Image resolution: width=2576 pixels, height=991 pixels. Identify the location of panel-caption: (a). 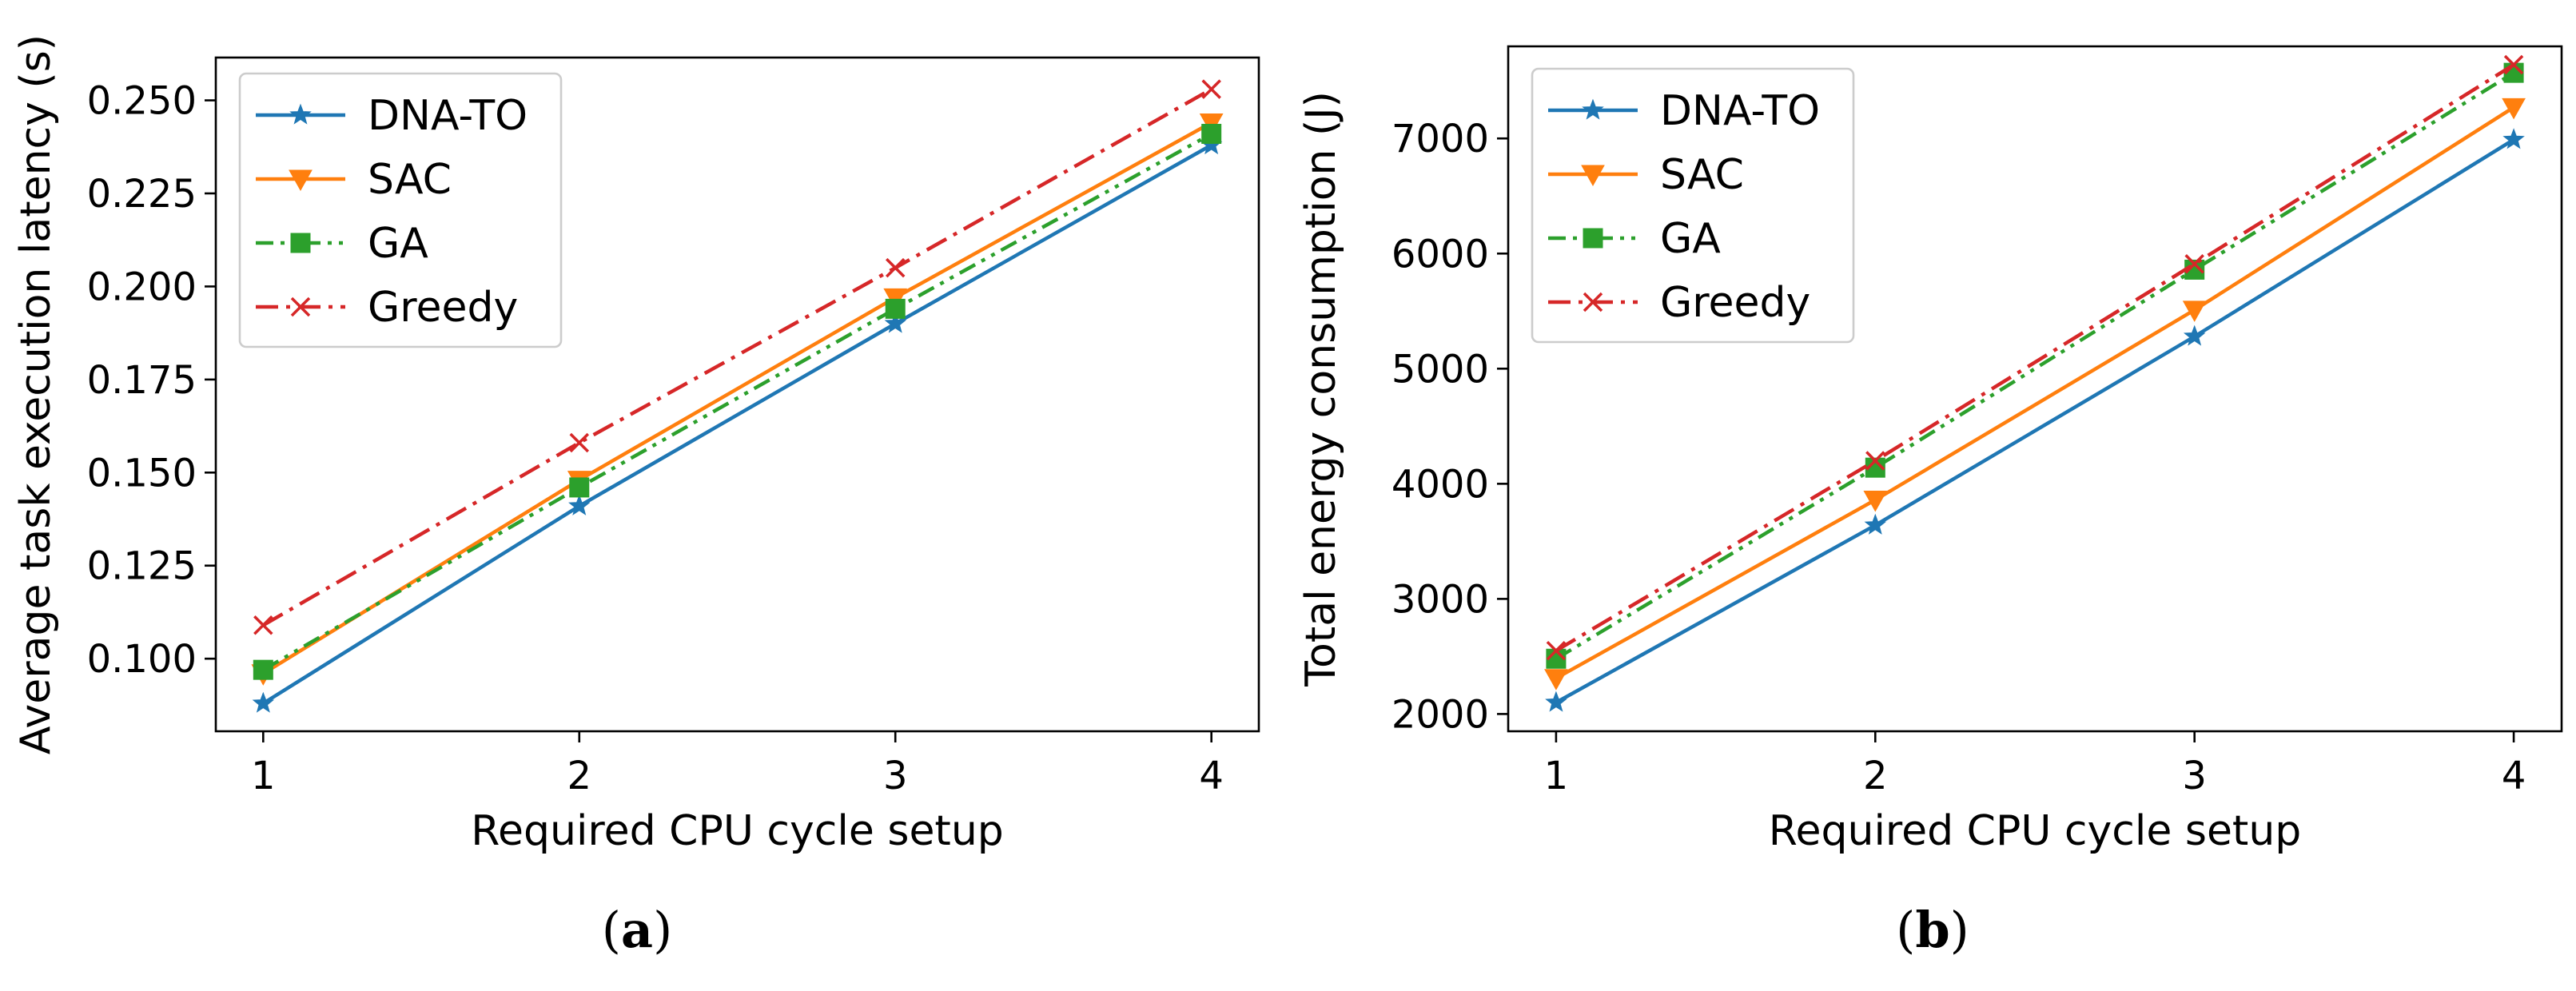
(637, 930).